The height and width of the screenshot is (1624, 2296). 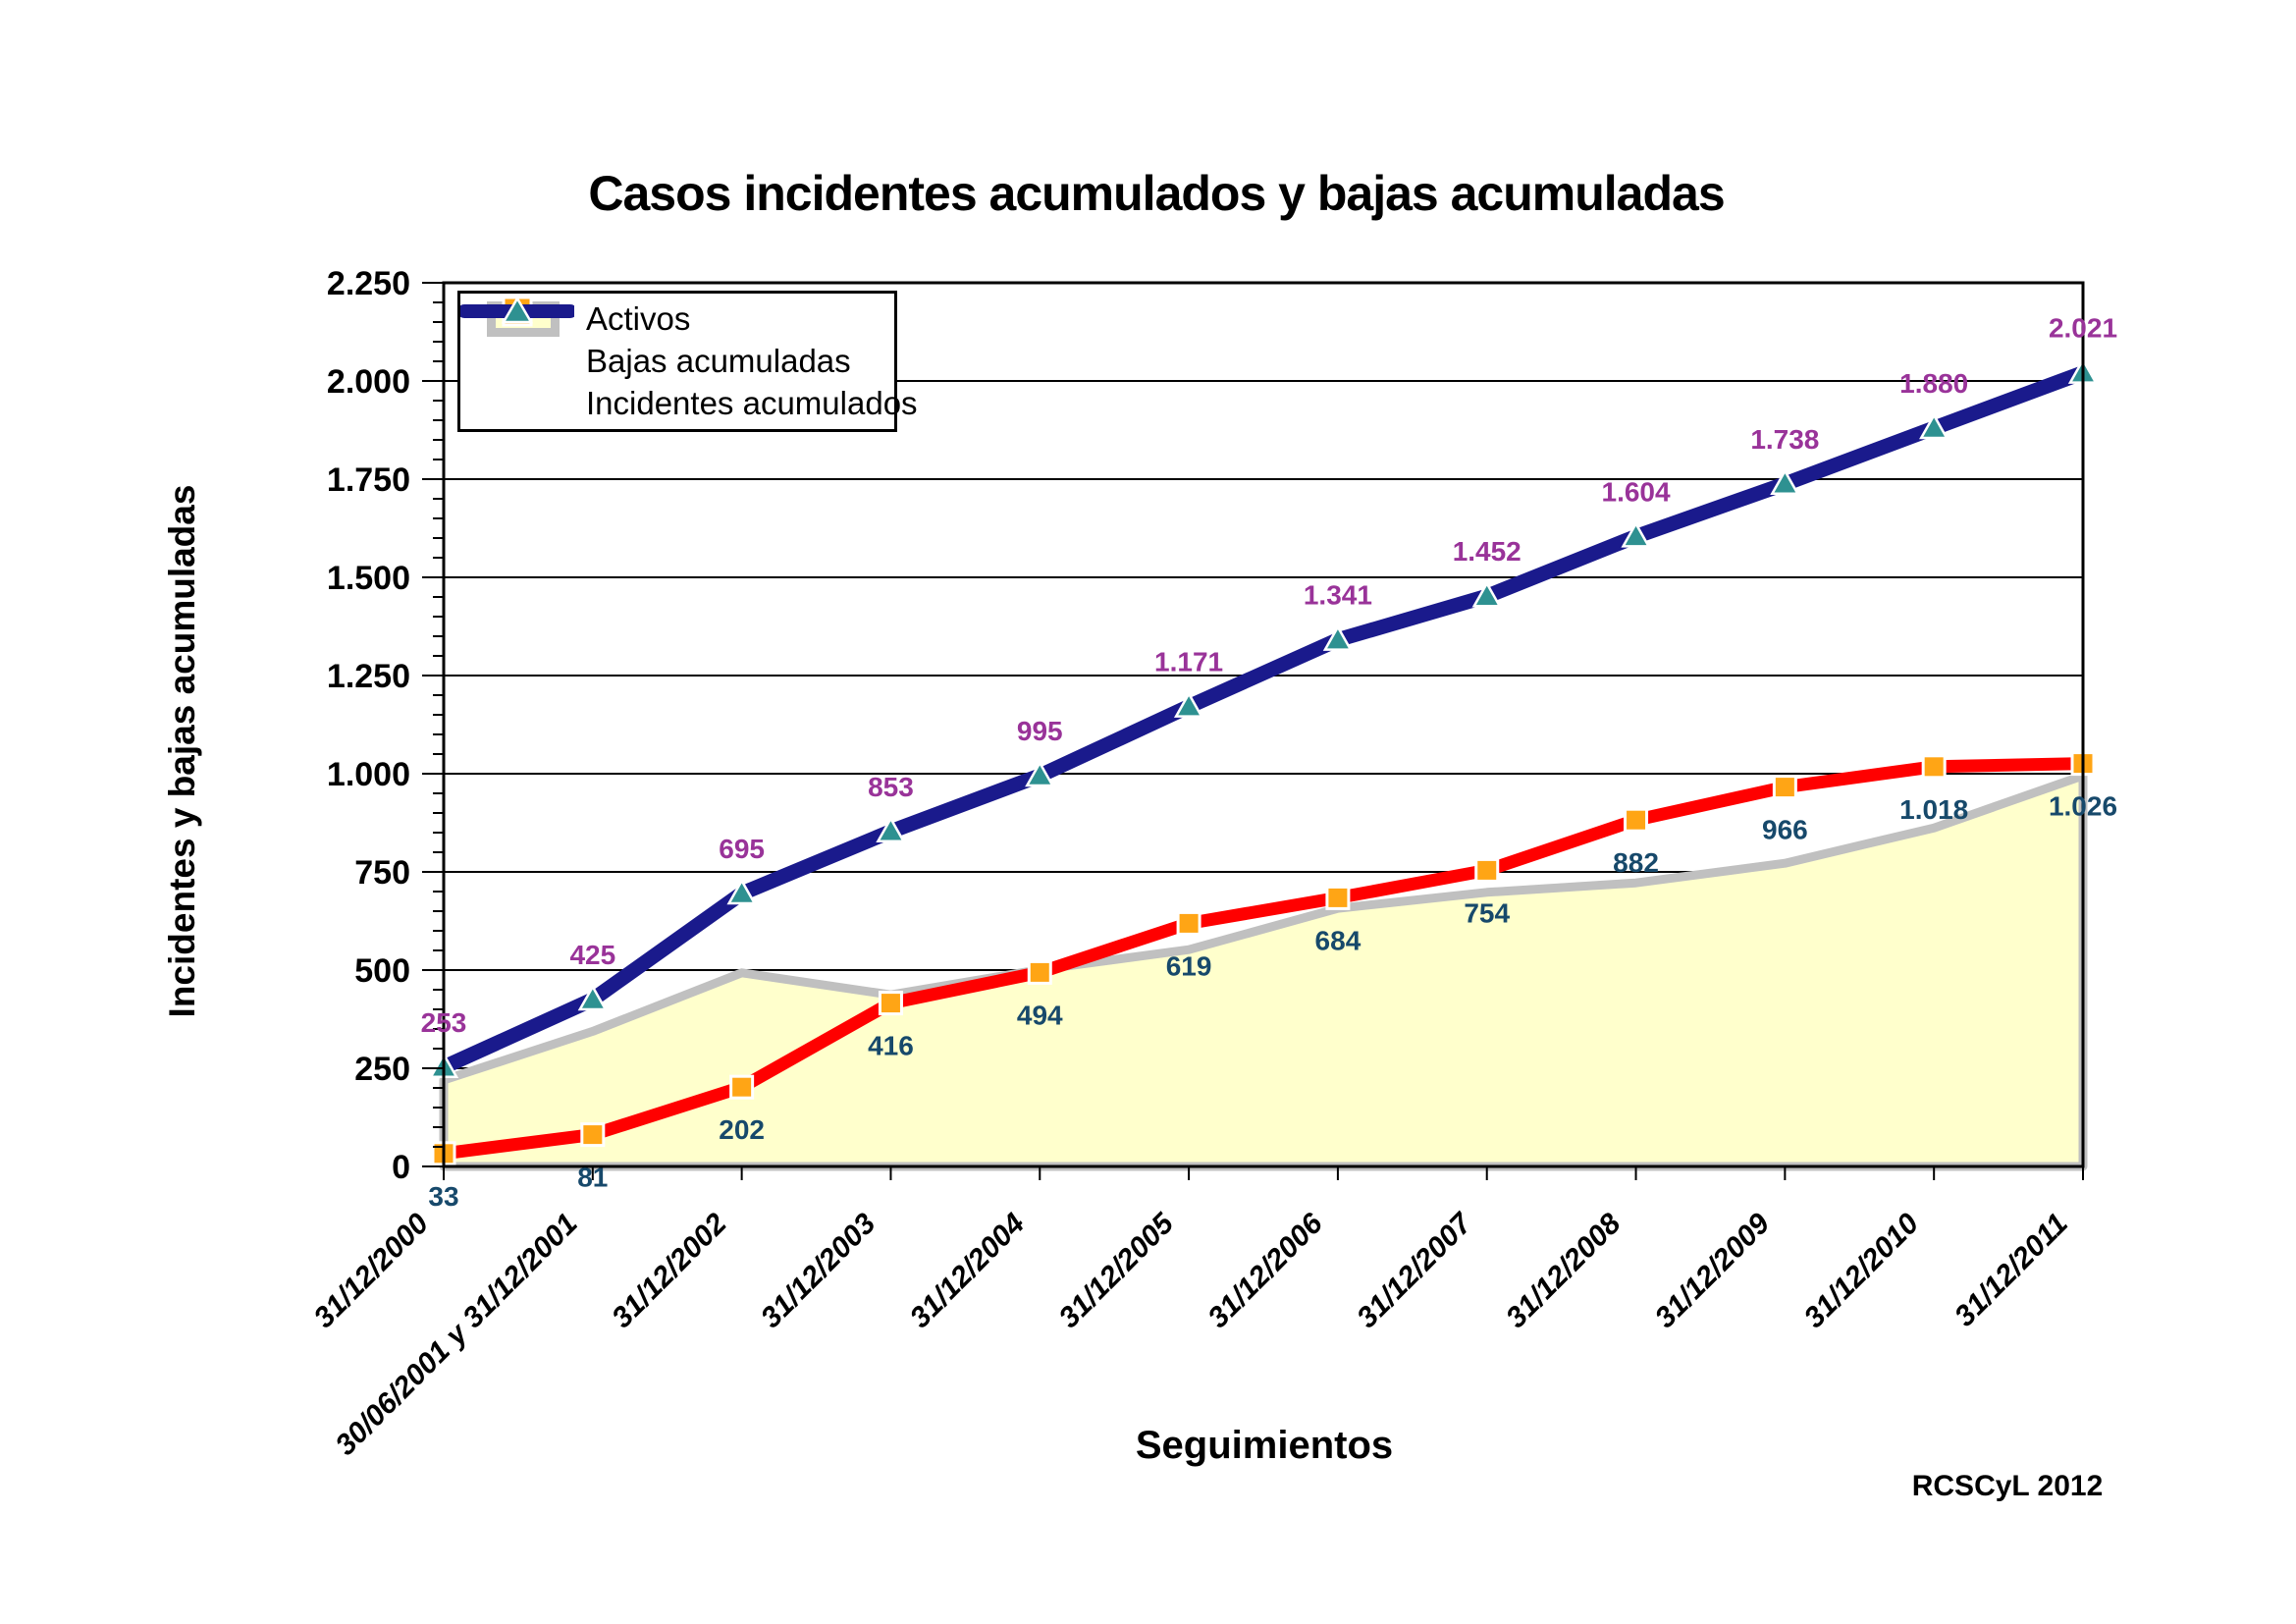 What do you see at coordinates (368, 578) in the screenshot?
I see `y-tick-label: 1.500` at bounding box center [368, 578].